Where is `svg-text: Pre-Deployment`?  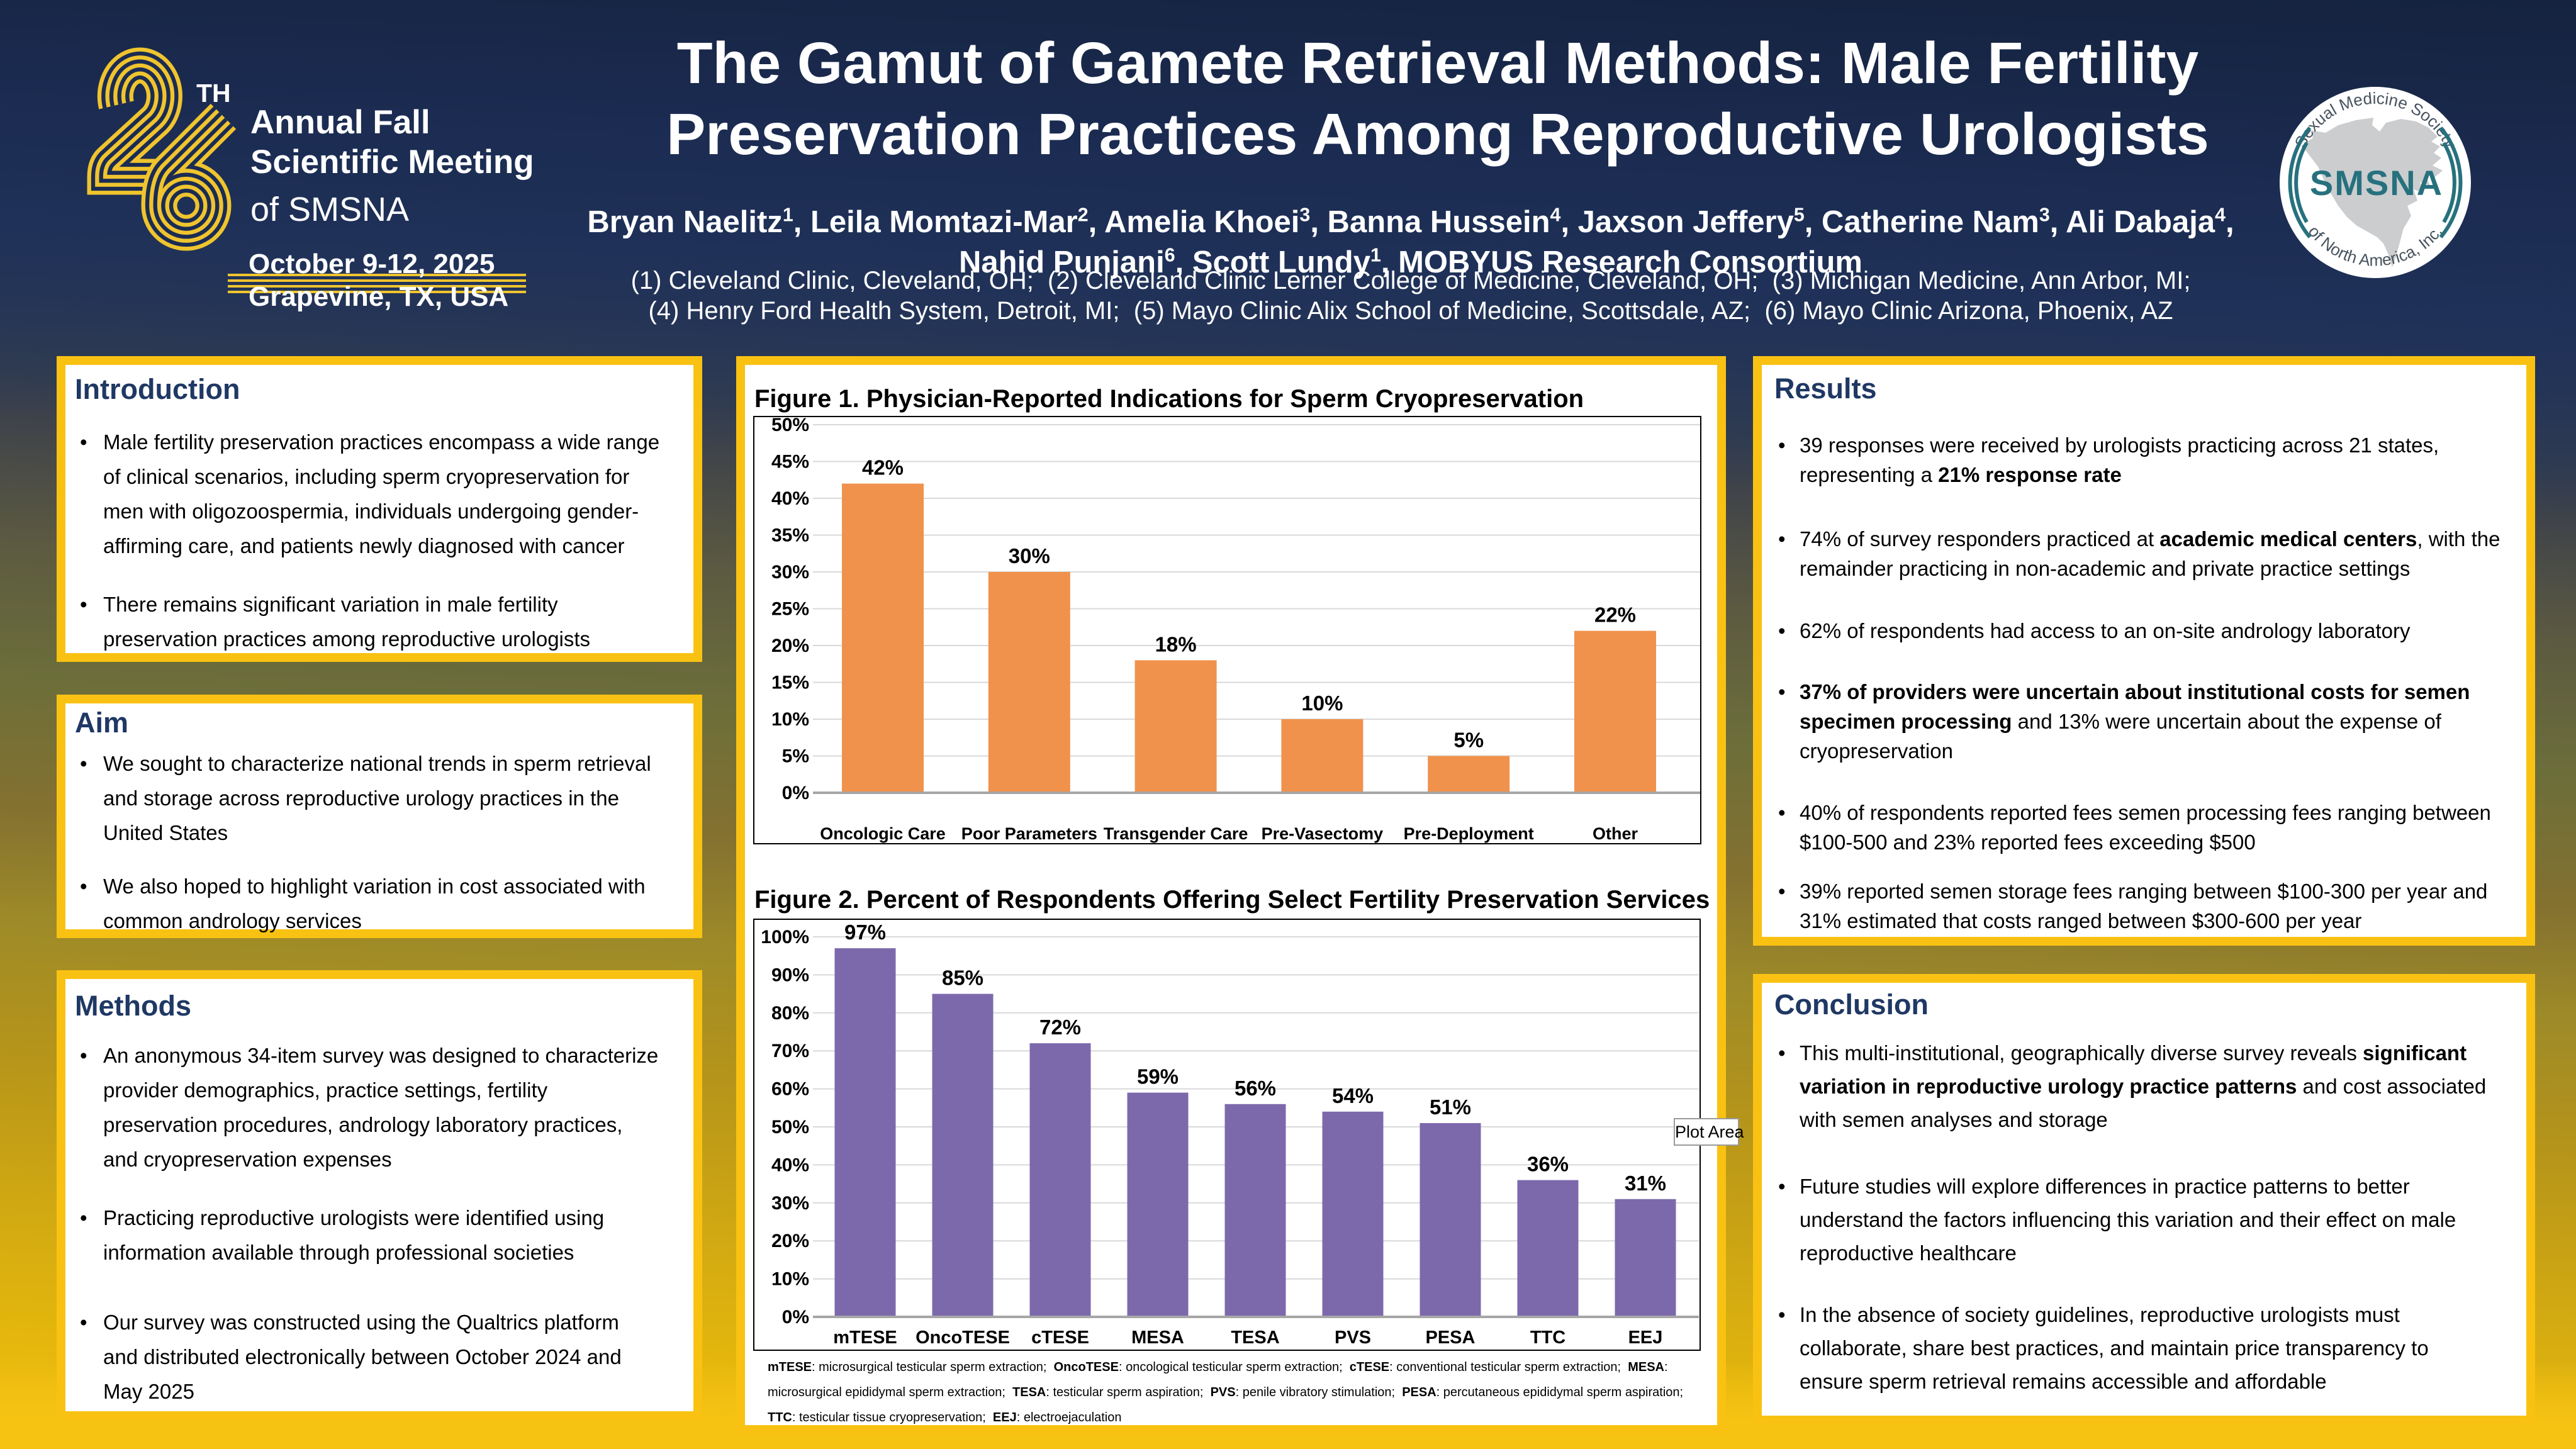
svg-text: Pre-Deployment is located at coordinates (1469, 833).